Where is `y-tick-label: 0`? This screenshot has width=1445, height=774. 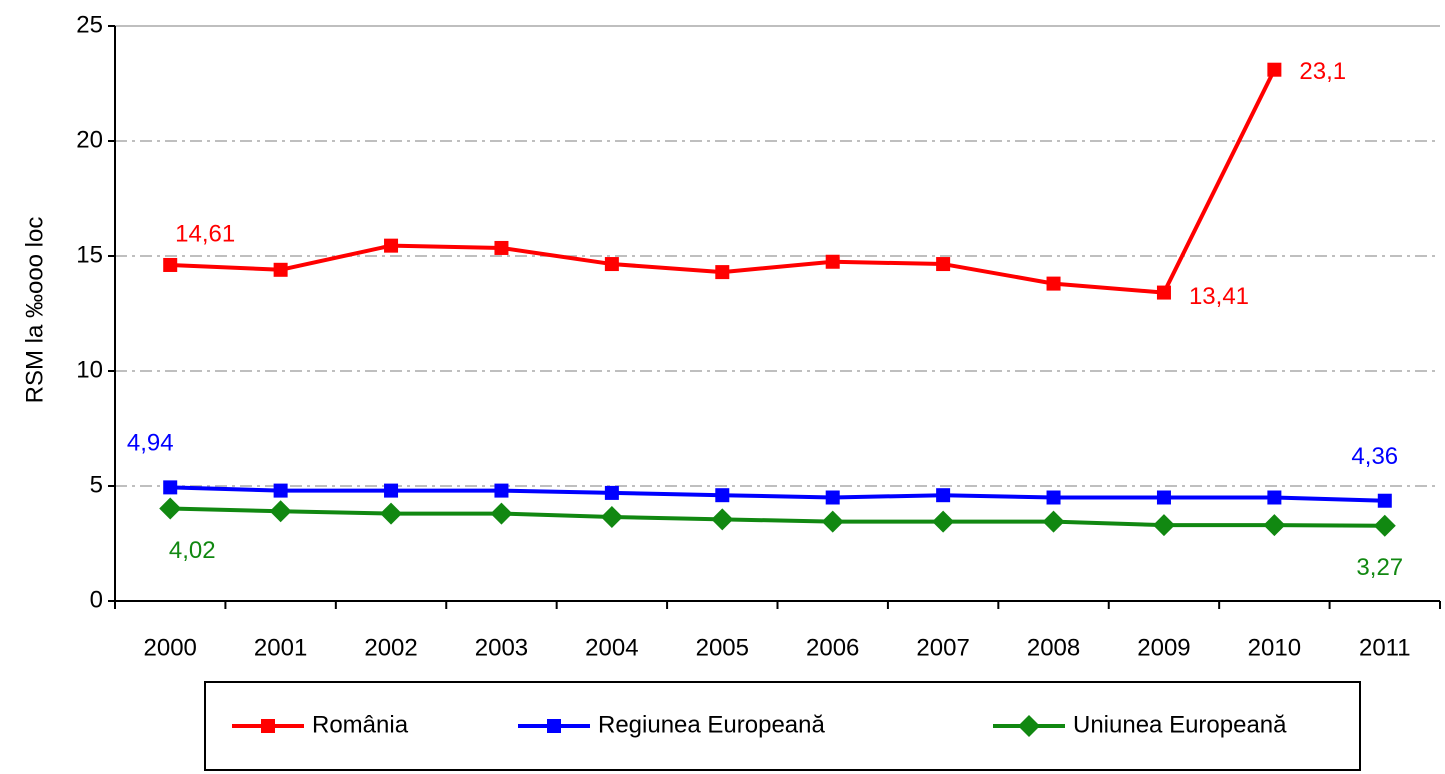
y-tick-label: 0 is located at coordinates (96, 599).